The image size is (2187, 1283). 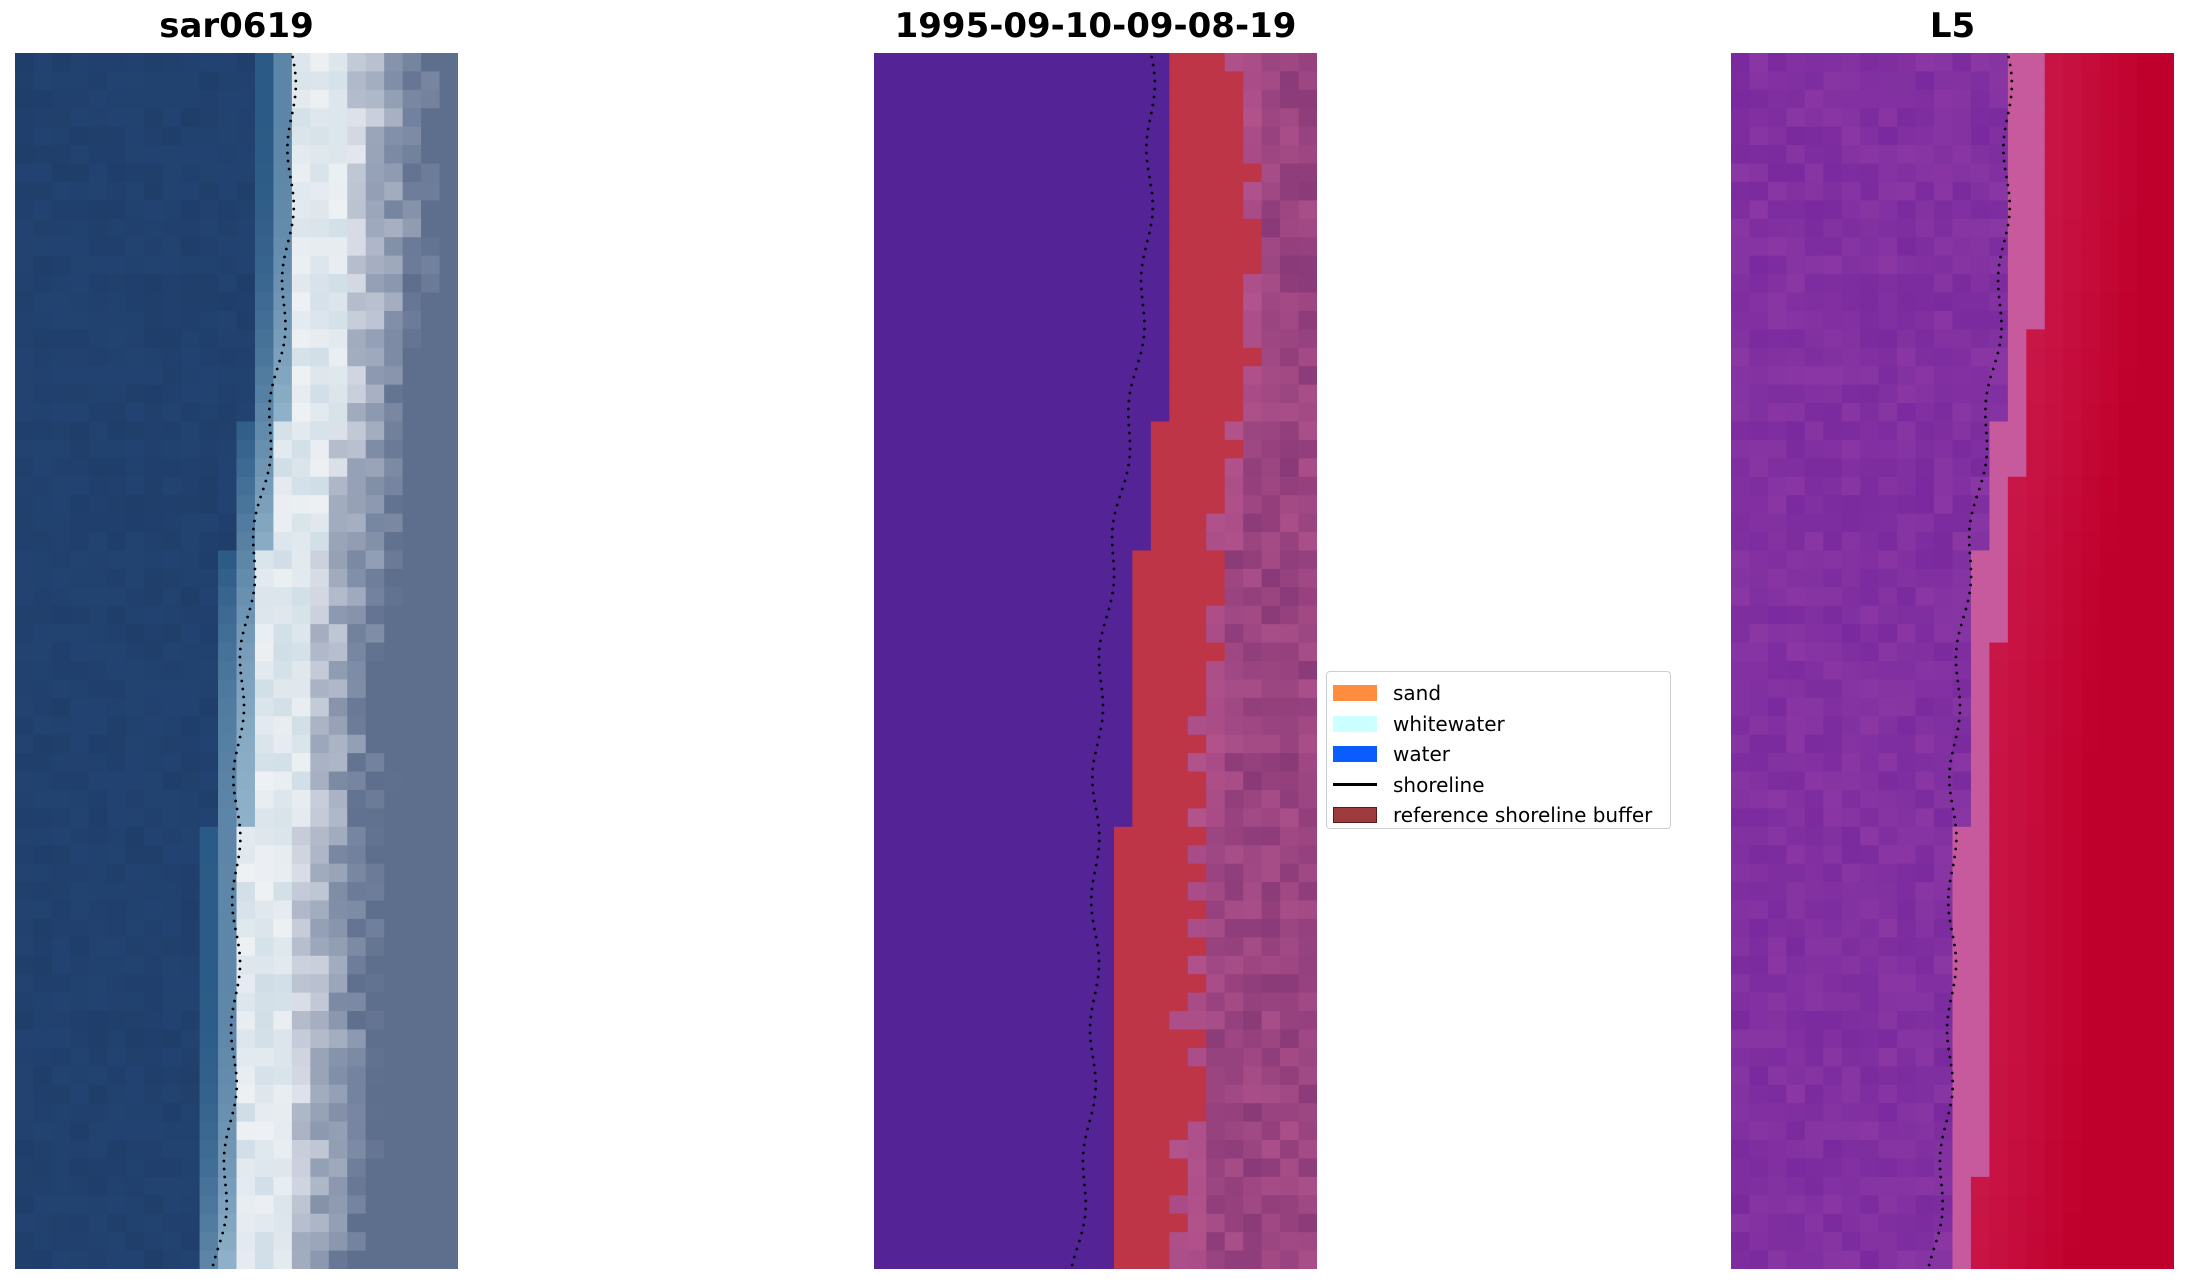 What do you see at coordinates (1449, 723) in the screenshot?
I see `legend-label-whitewater: whitewater` at bounding box center [1449, 723].